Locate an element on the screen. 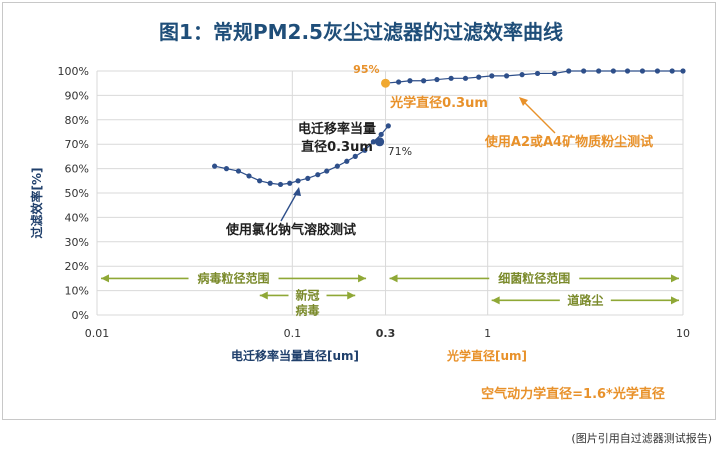  chart-title: 图1：常规PM2.5灰尘过滤器的过滤效率曲线 is located at coordinates (361, 32).